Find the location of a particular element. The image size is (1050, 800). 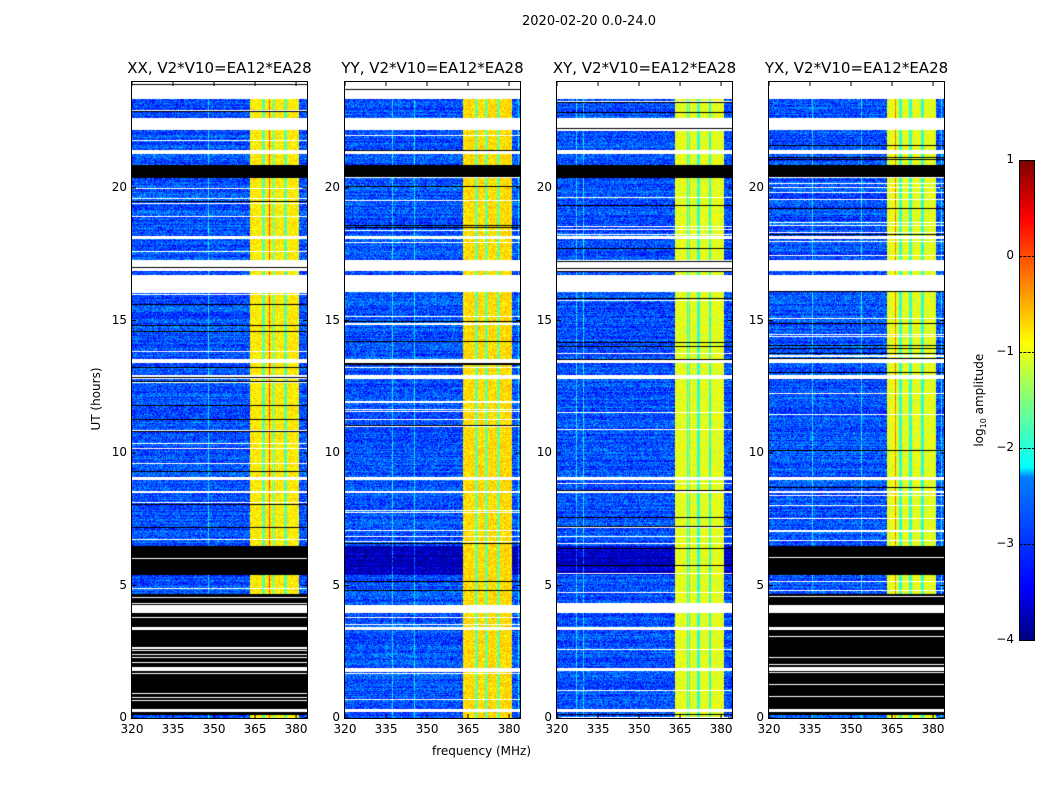

colorbar-tick-label: −3 is located at coordinates (1005, 543).